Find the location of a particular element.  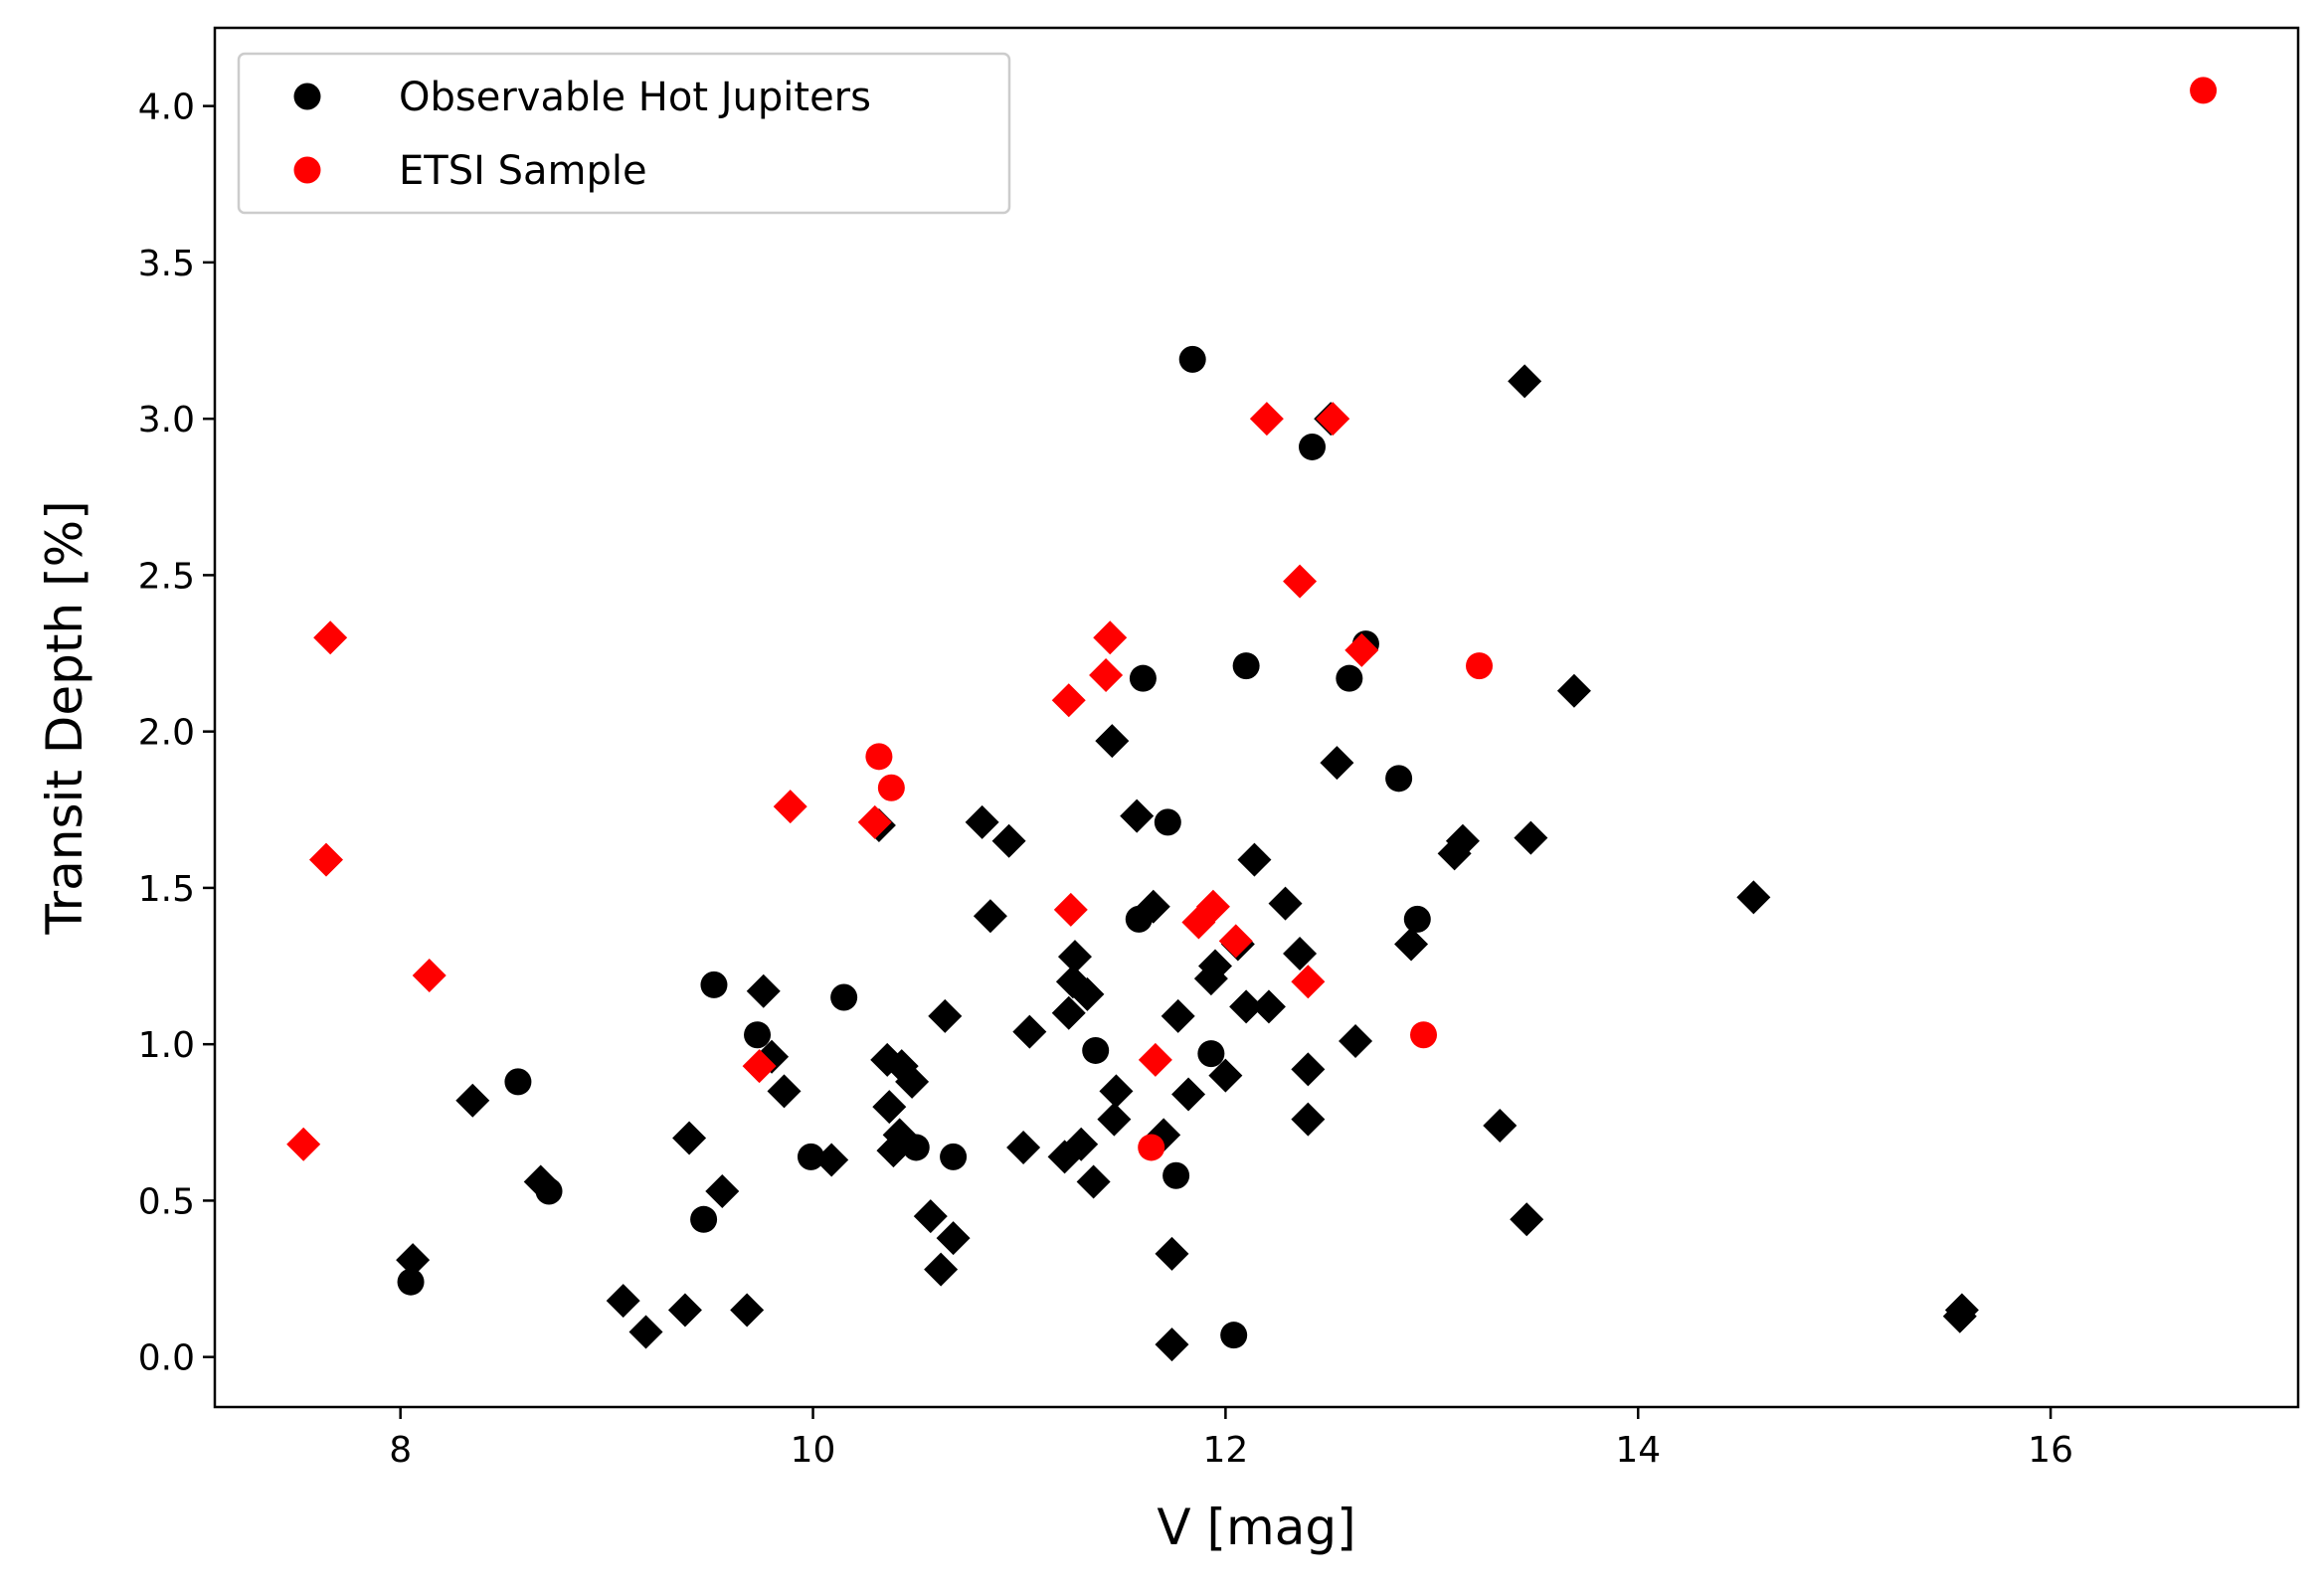

x-tick-label-2: 12 is located at coordinates (1225, 1450).